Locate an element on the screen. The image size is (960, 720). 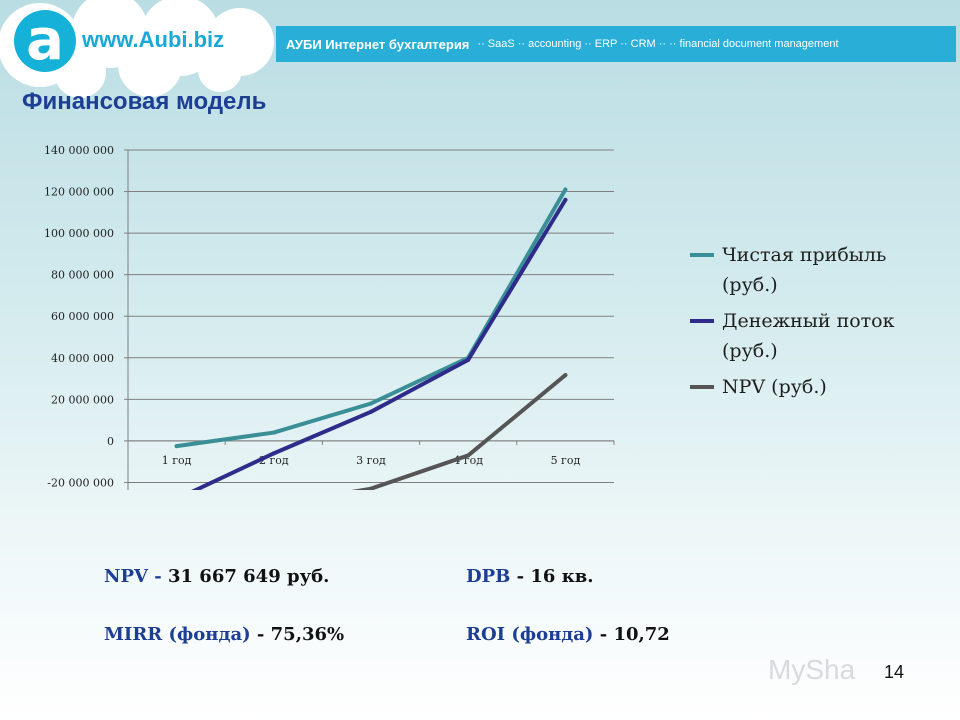
site-url-link: www.Aubi.biz is located at coordinates (153, 39).